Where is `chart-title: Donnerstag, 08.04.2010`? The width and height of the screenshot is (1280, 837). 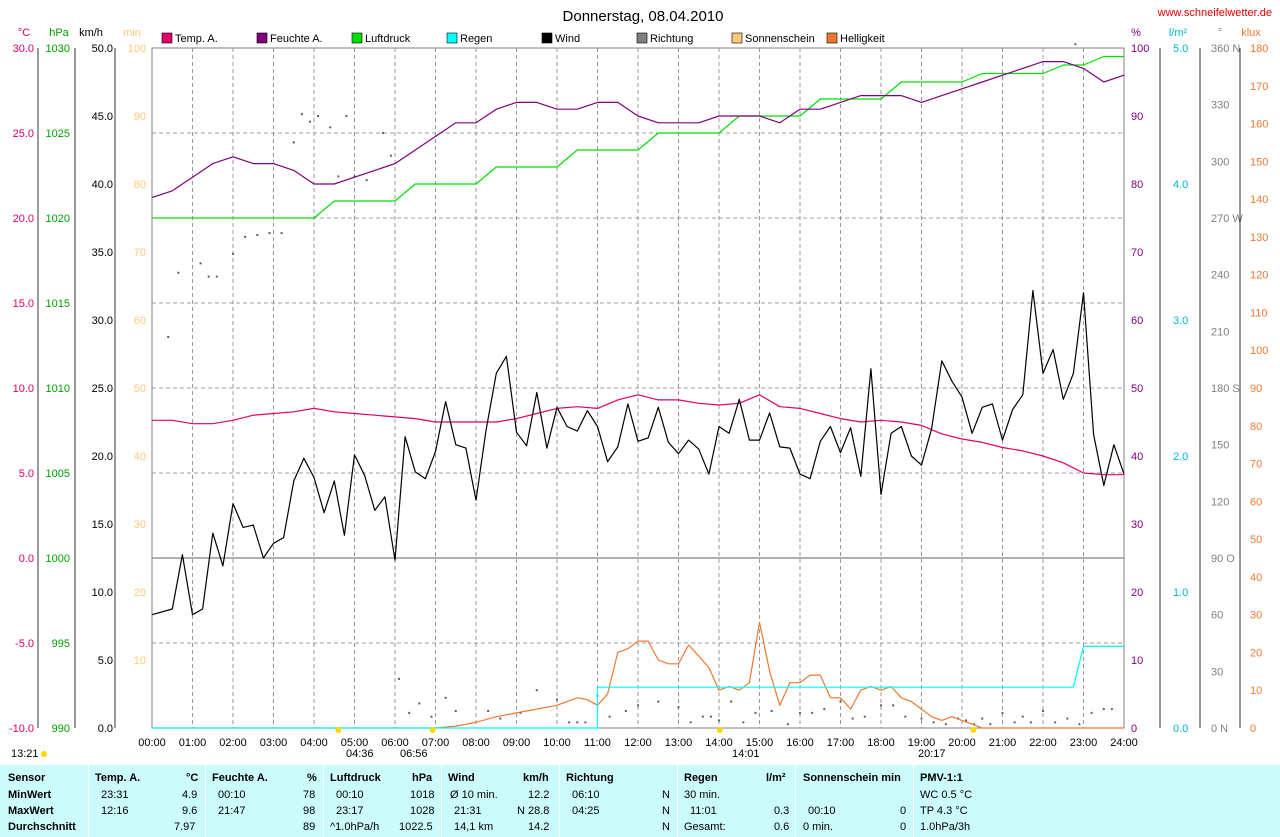 chart-title: Donnerstag, 08.04.2010 is located at coordinates (643, 16).